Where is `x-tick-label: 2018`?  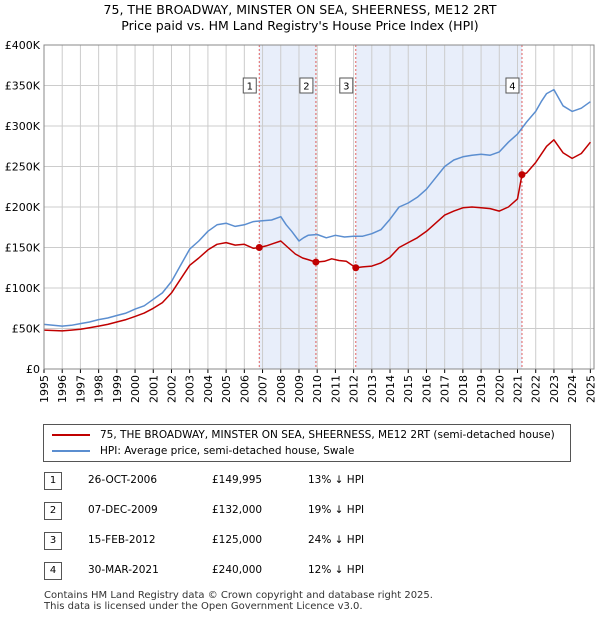 x-tick-label: 2018 is located at coordinates (463, 389).